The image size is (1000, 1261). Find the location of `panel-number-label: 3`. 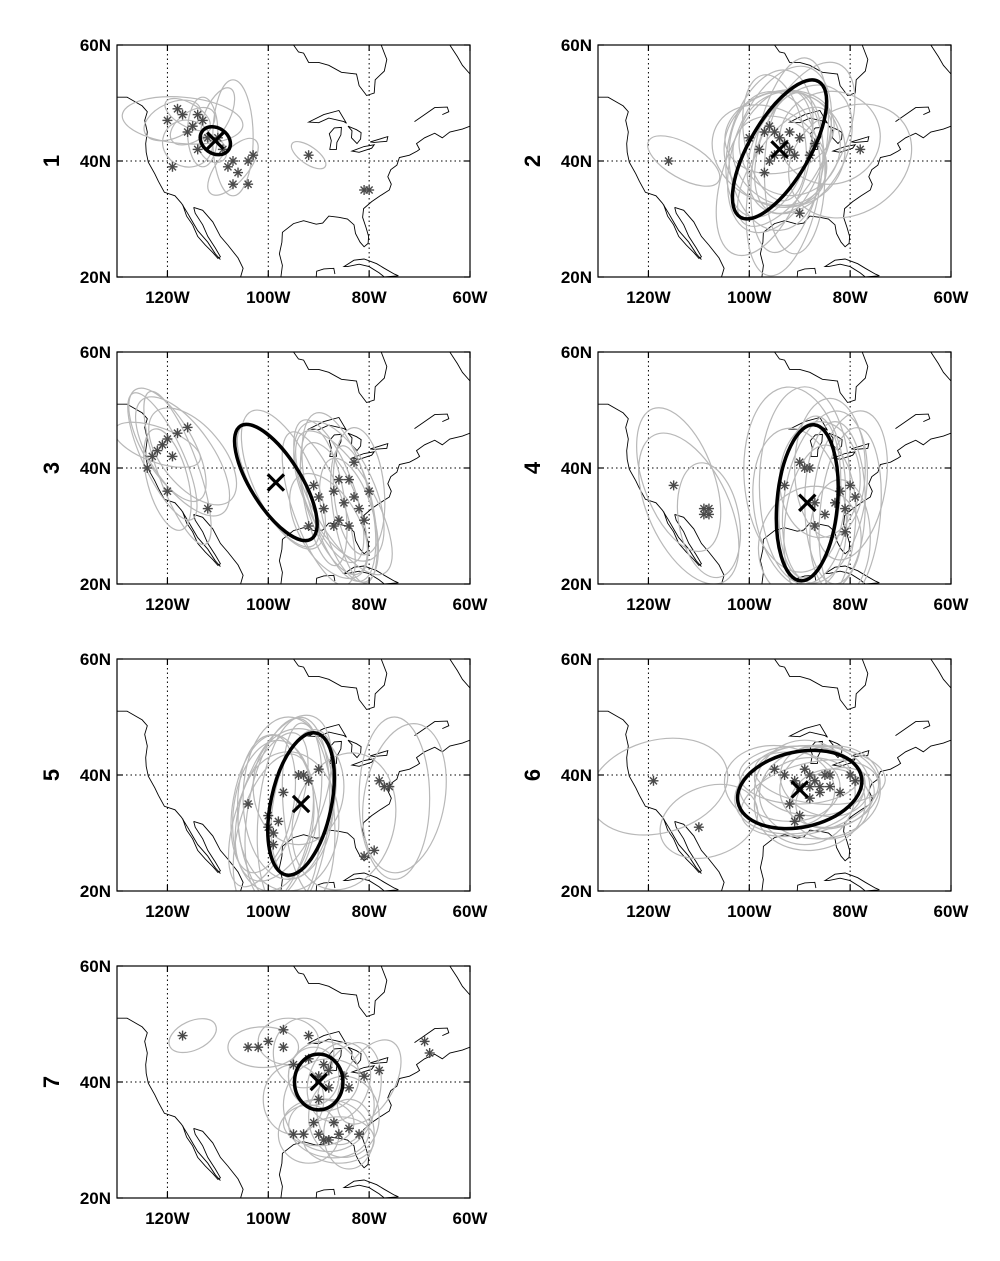

panel-number-label: 3 is located at coordinates (51, 468).